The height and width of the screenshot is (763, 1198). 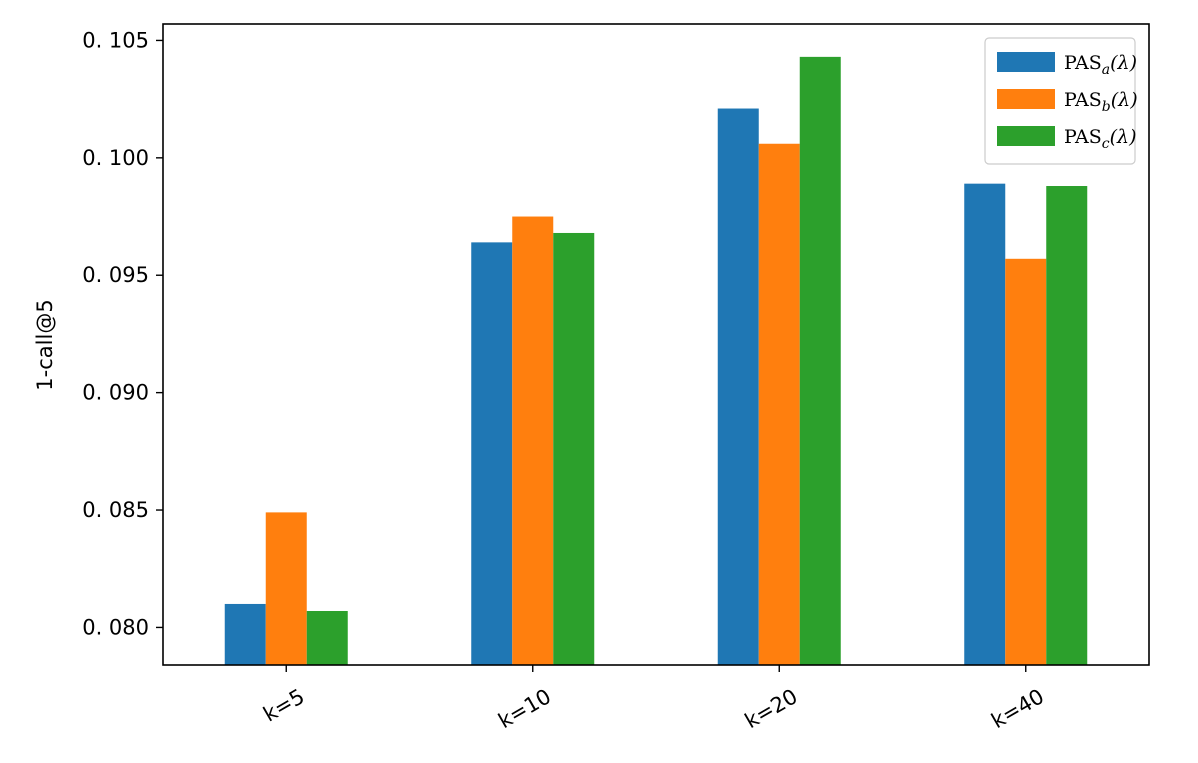 I want to click on legend: PASa(λ) PASb(λ) PASc(λ), so click(x=1061, y=101).